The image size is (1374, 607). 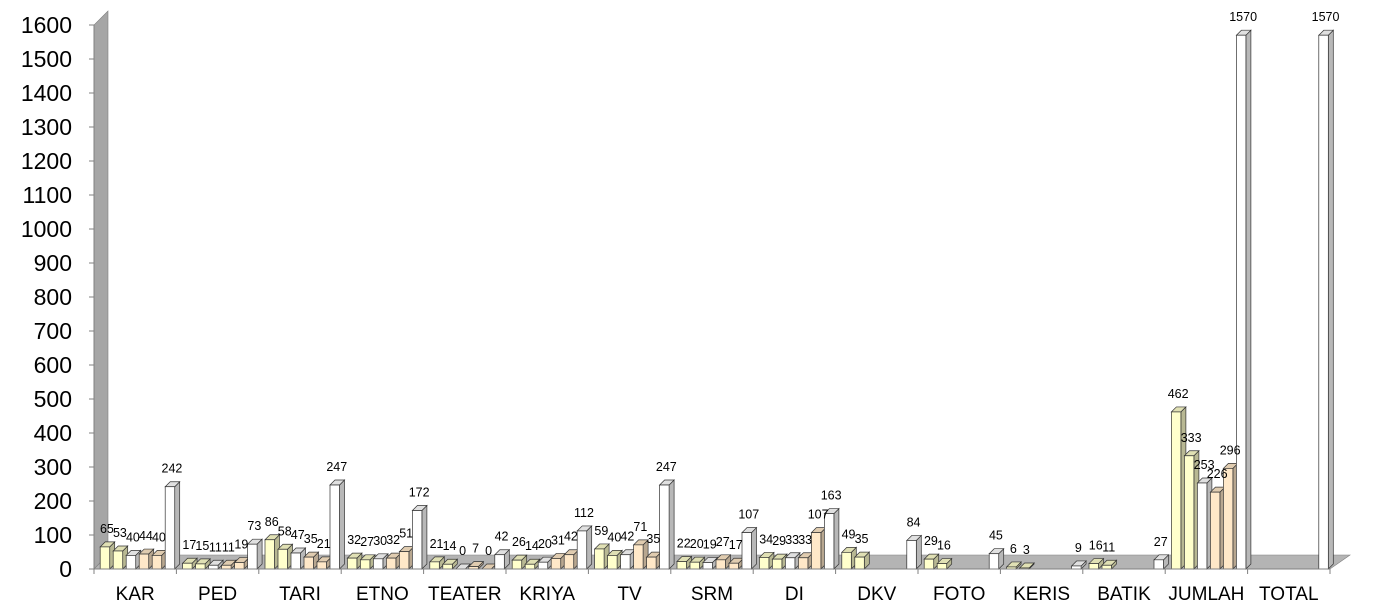 I want to click on data-label: 53, so click(x=120, y=533).